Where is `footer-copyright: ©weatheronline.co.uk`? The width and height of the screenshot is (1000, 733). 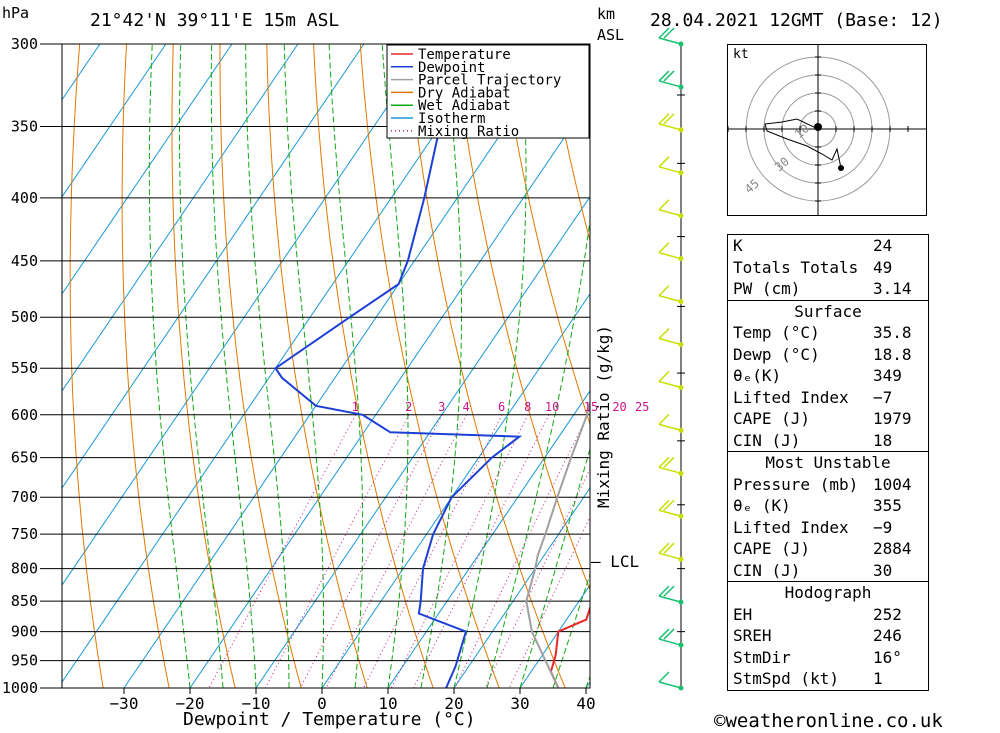 footer-copyright: ©weatheronline.co.uk is located at coordinates (828, 721).